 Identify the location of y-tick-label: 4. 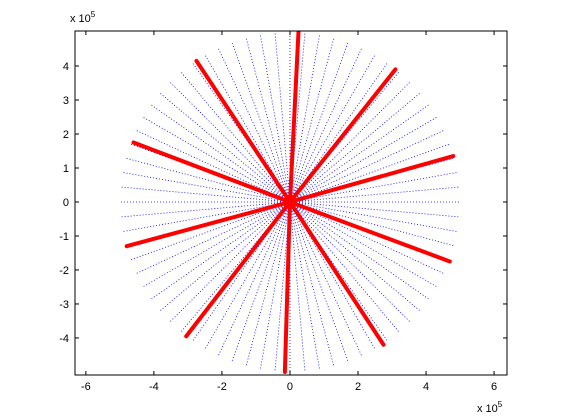
(66, 67).